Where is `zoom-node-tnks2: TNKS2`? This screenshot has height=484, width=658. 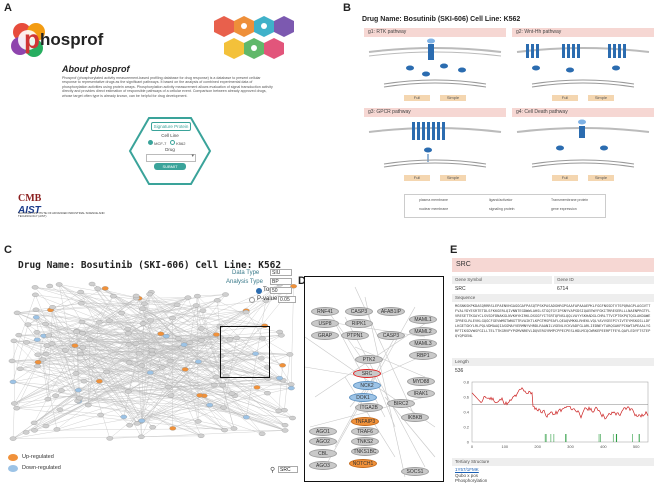 zoom-node-tnks2: TNKS2 is located at coordinates (365, 441).